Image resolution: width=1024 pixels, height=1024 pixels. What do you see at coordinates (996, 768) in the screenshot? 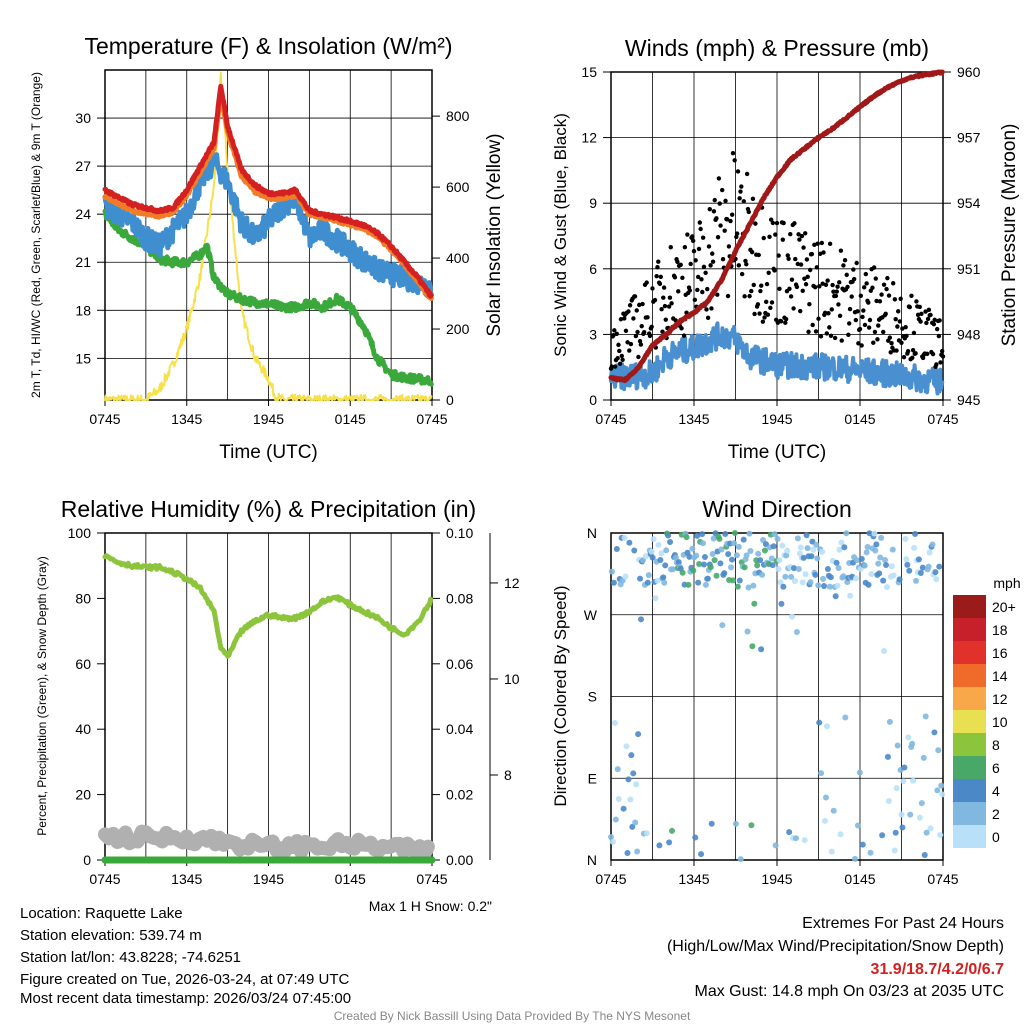
I see `legend-label: 6` at bounding box center [996, 768].